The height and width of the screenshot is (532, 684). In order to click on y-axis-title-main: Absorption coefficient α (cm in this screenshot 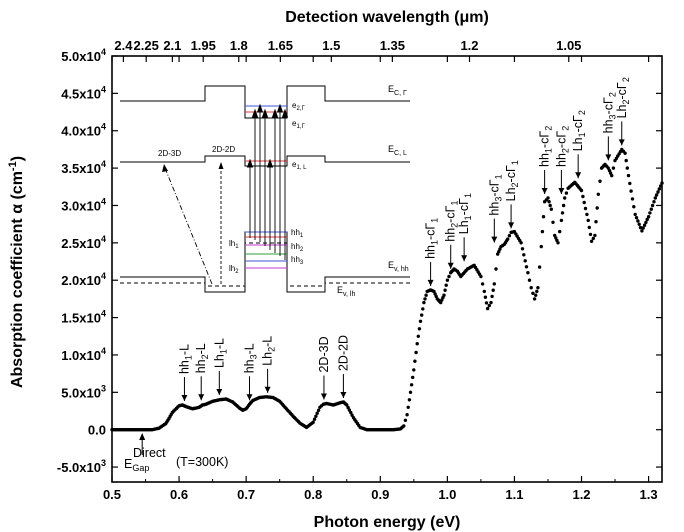, I will do `click(17, 279)`.